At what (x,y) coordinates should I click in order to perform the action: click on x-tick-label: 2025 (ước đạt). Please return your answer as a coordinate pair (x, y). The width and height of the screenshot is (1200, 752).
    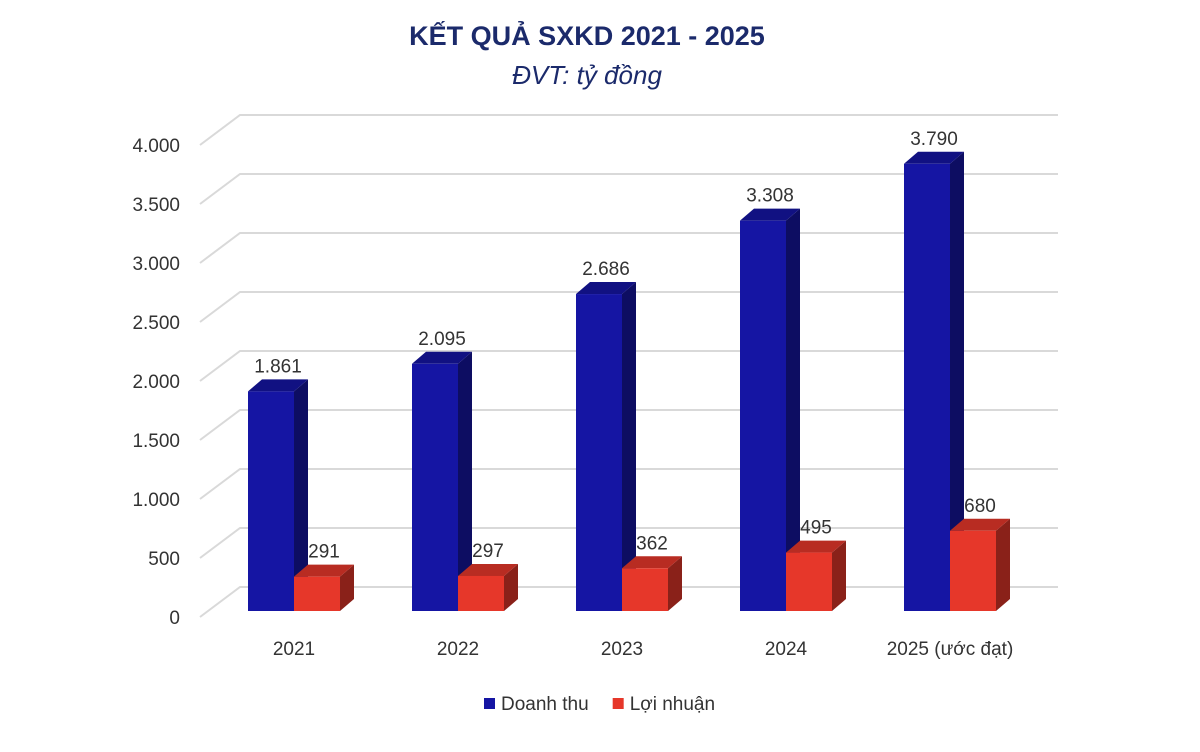
    Looking at the image, I should click on (950, 649).